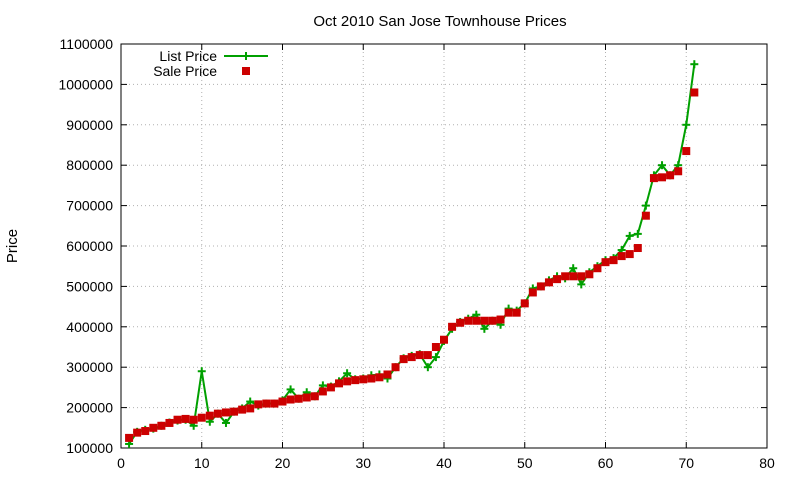  I want to click on y-tick-label: 800000, so click(89, 165).